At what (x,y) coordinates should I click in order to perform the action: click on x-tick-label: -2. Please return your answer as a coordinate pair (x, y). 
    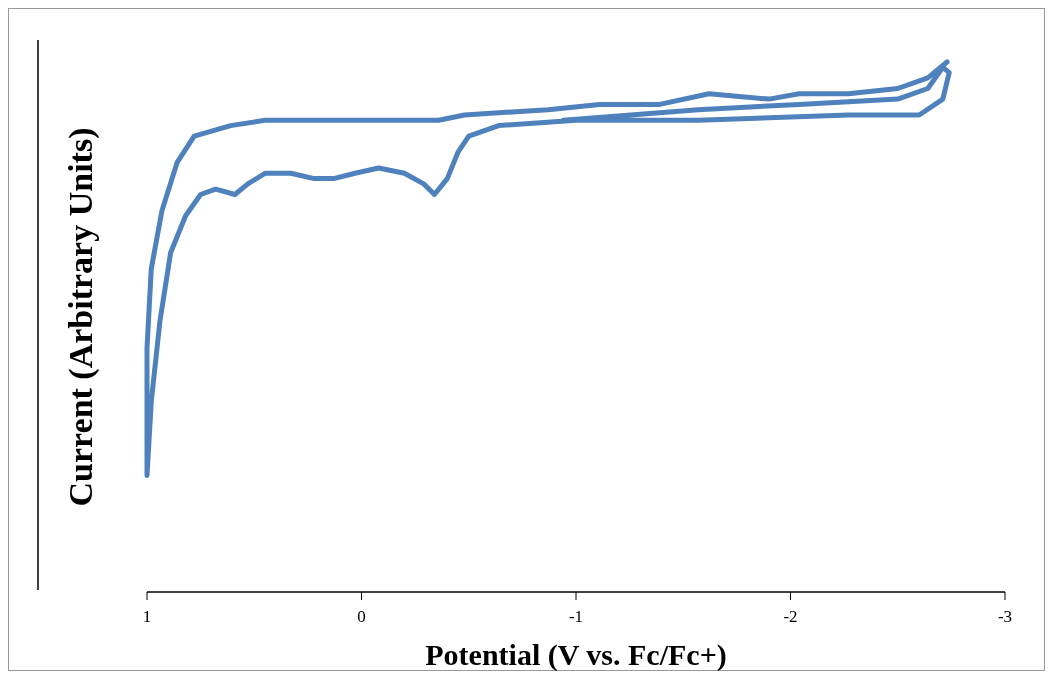
    Looking at the image, I should click on (790, 616).